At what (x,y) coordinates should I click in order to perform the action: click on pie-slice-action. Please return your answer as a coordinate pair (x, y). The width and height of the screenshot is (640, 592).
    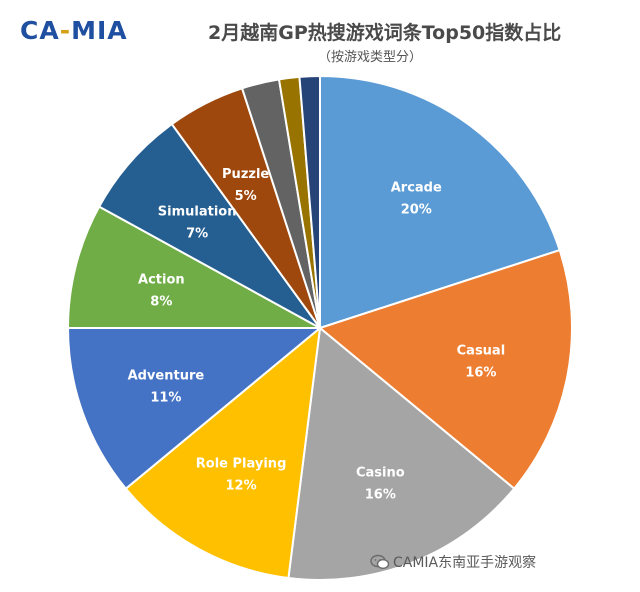
    Looking at the image, I should click on (193, 267).